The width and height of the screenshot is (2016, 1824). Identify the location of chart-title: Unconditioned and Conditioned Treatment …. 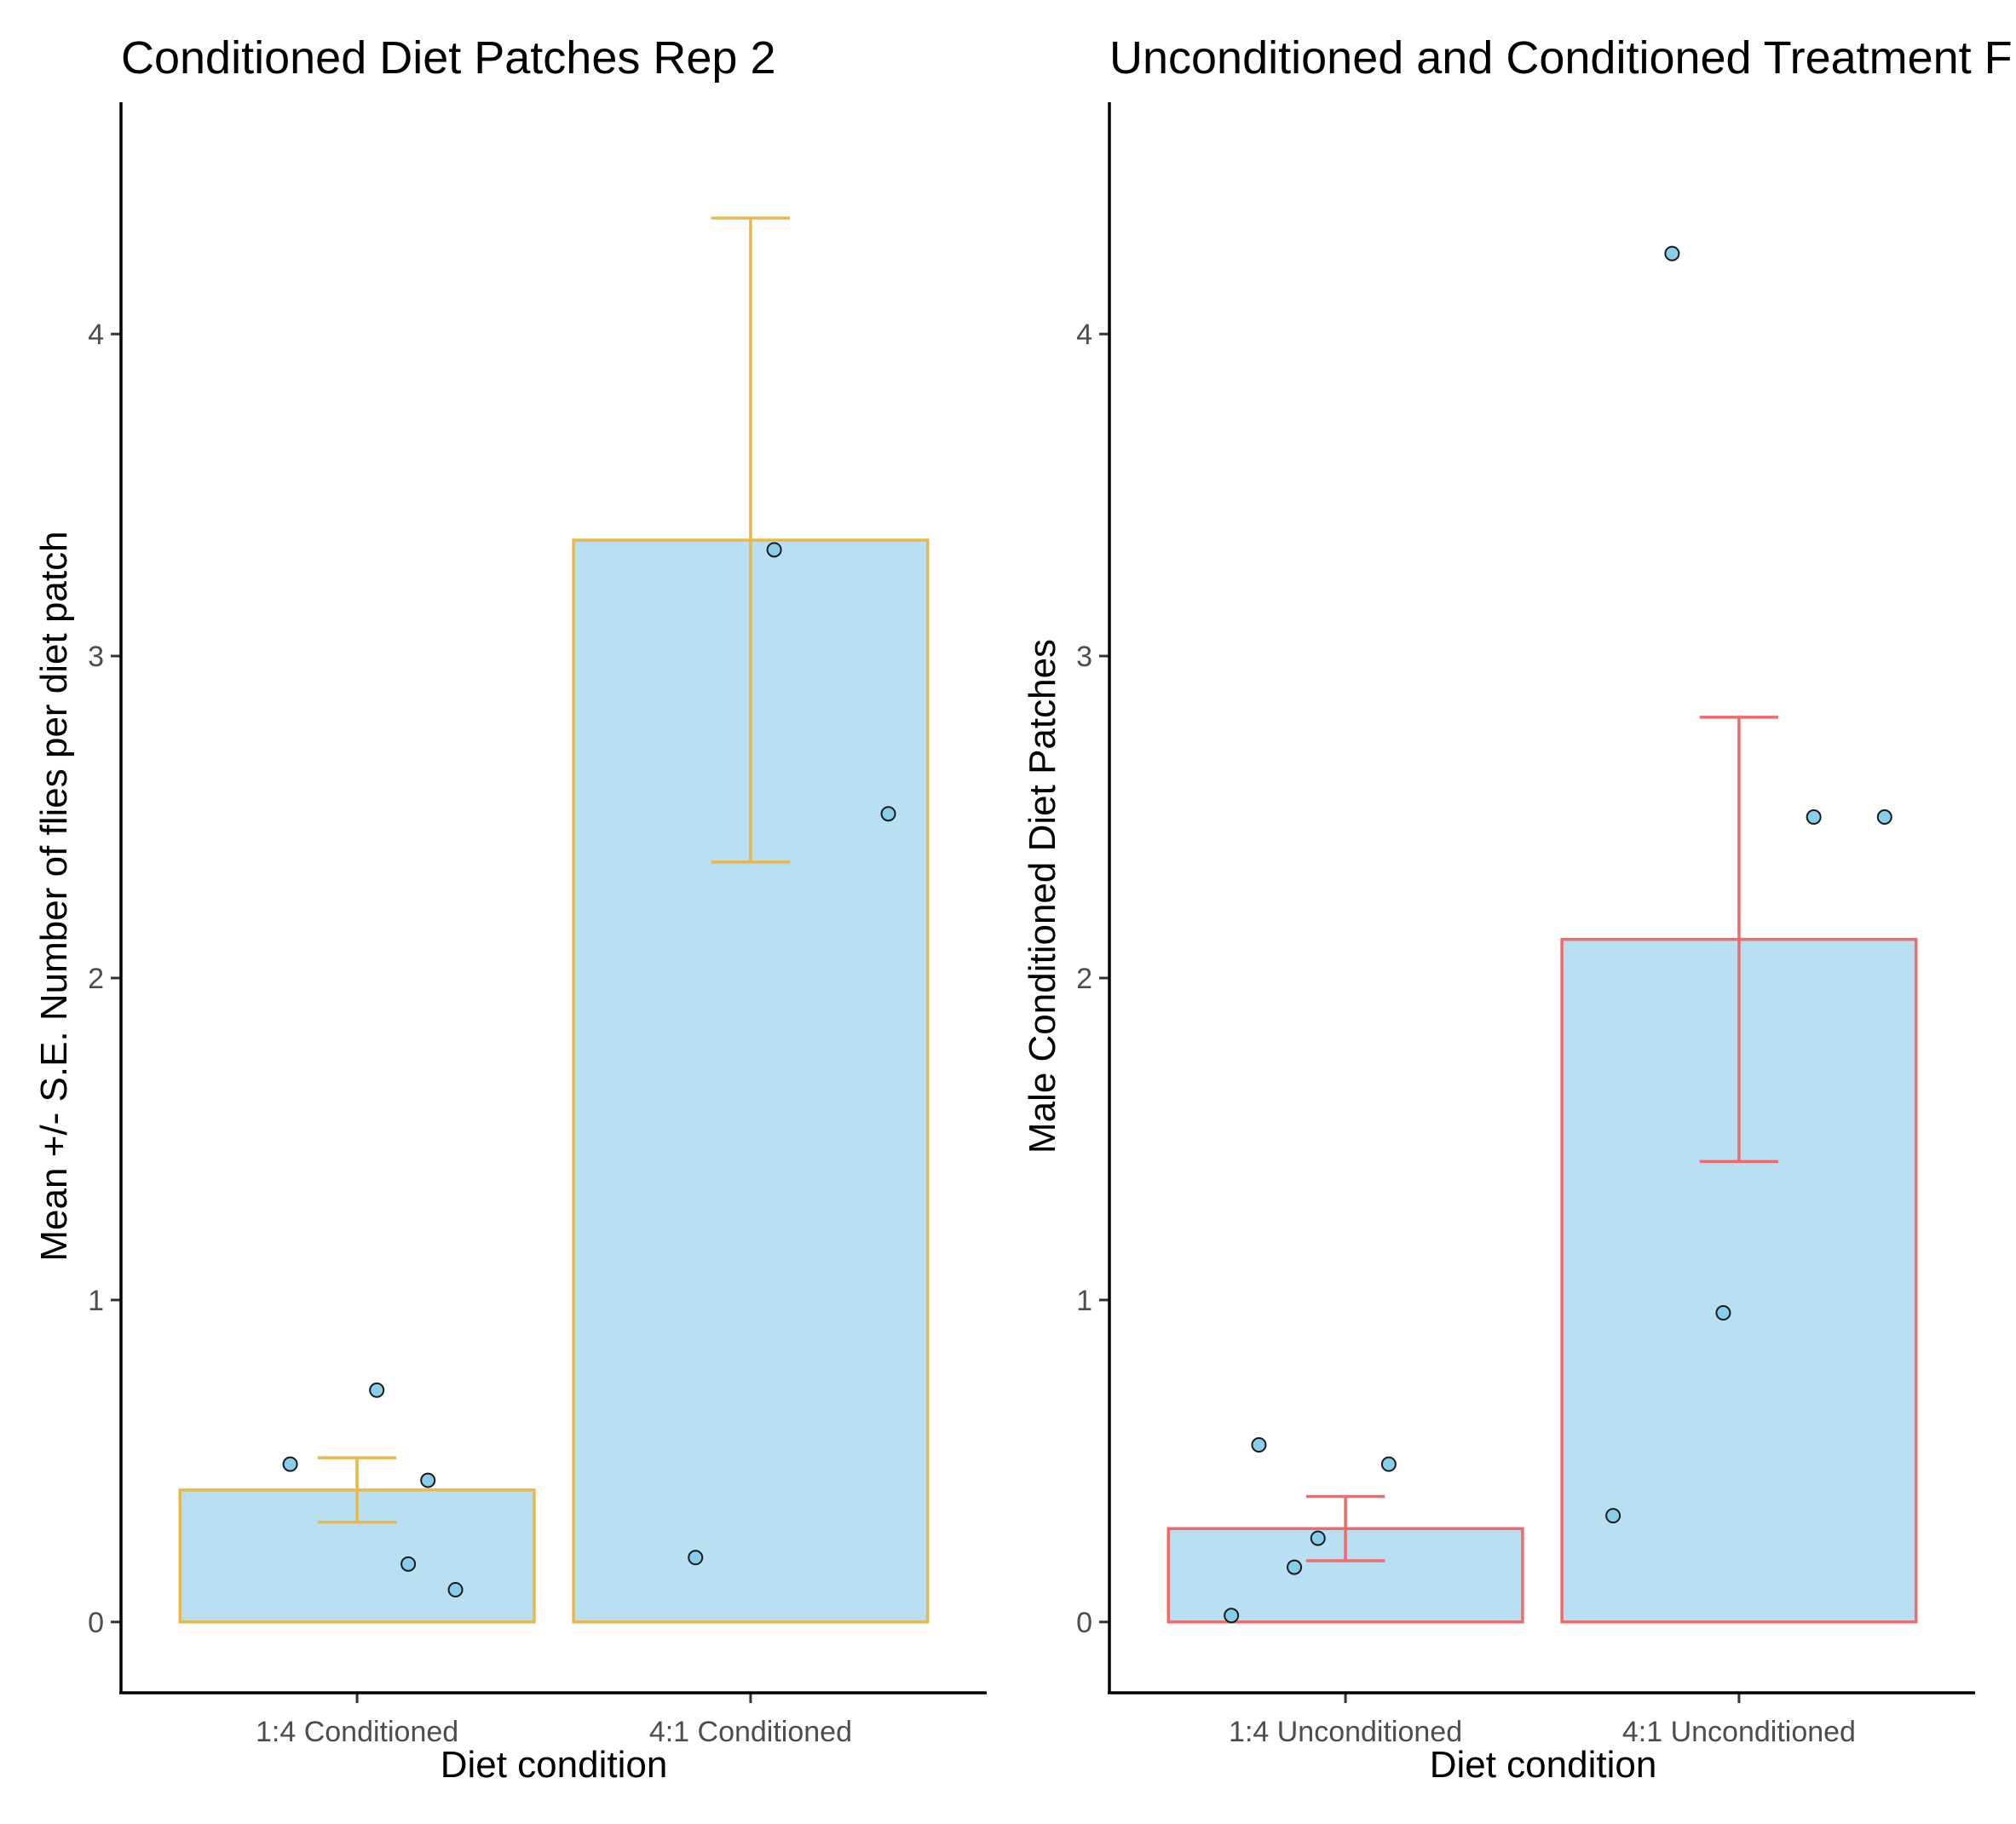
(1561, 57).